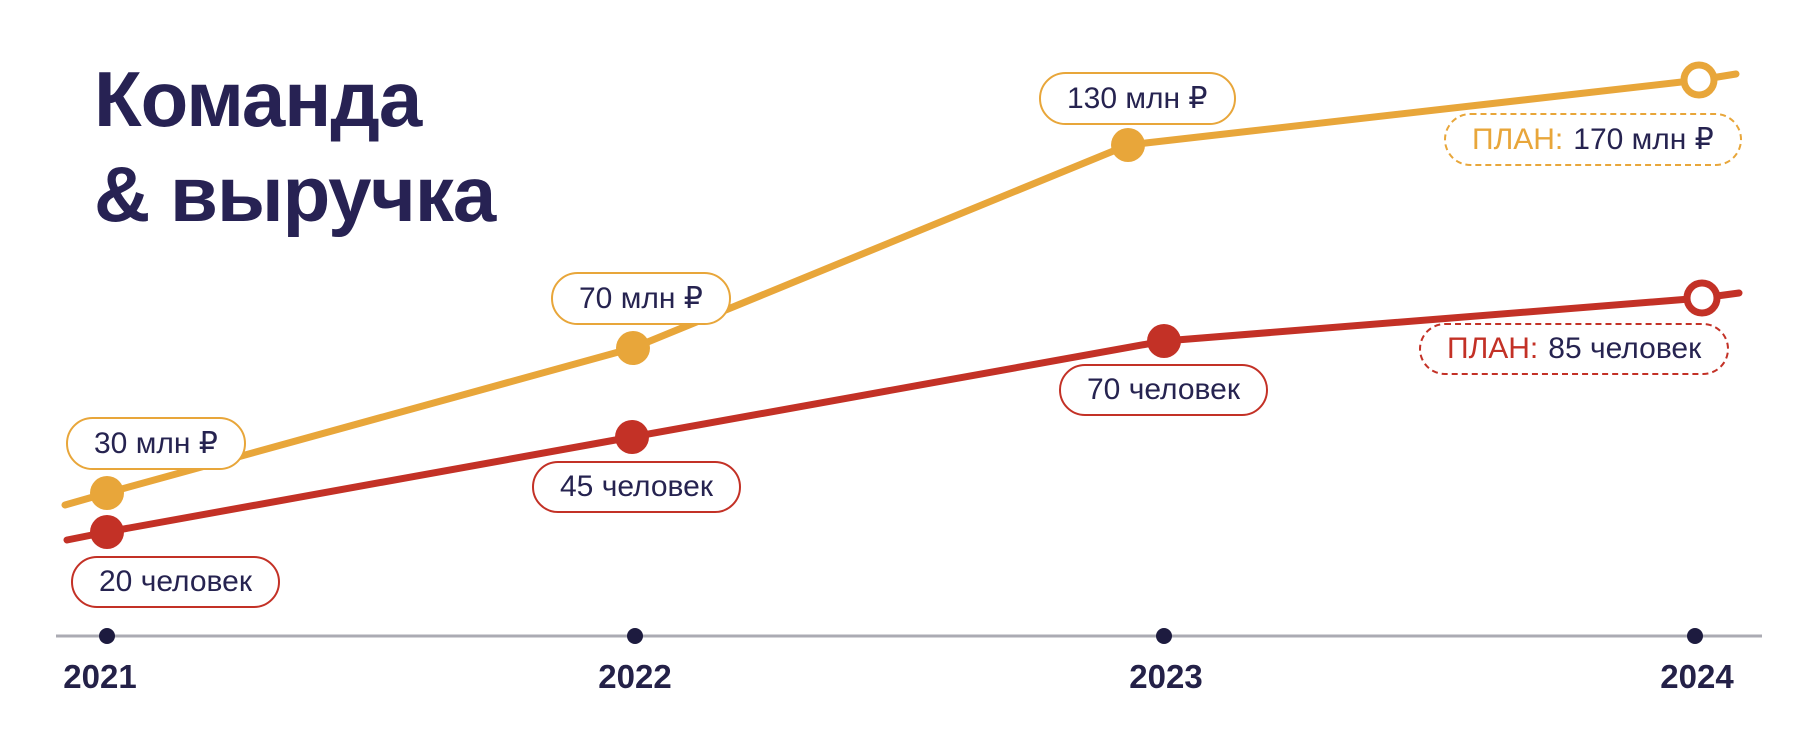 The width and height of the screenshot is (1820, 753). Describe the element at coordinates (635, 636) in the screenshot. I see `axis-tick-2022` at that location.